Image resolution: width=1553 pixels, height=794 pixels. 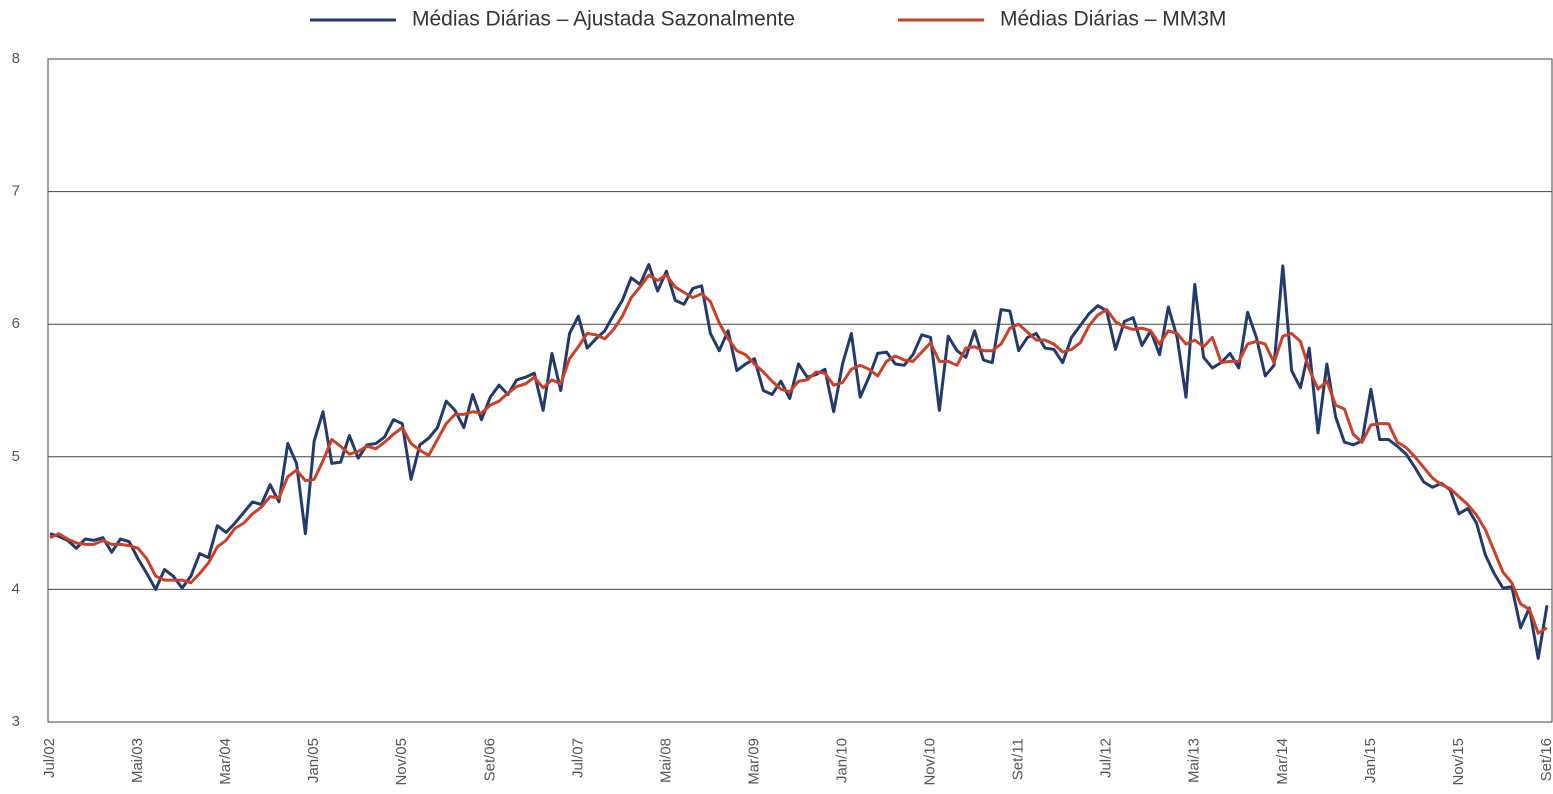 What do you see at coordinates (16, 456) in the screenshot?
I see `y-tick-label: 5` at bounding box center [16, 456].